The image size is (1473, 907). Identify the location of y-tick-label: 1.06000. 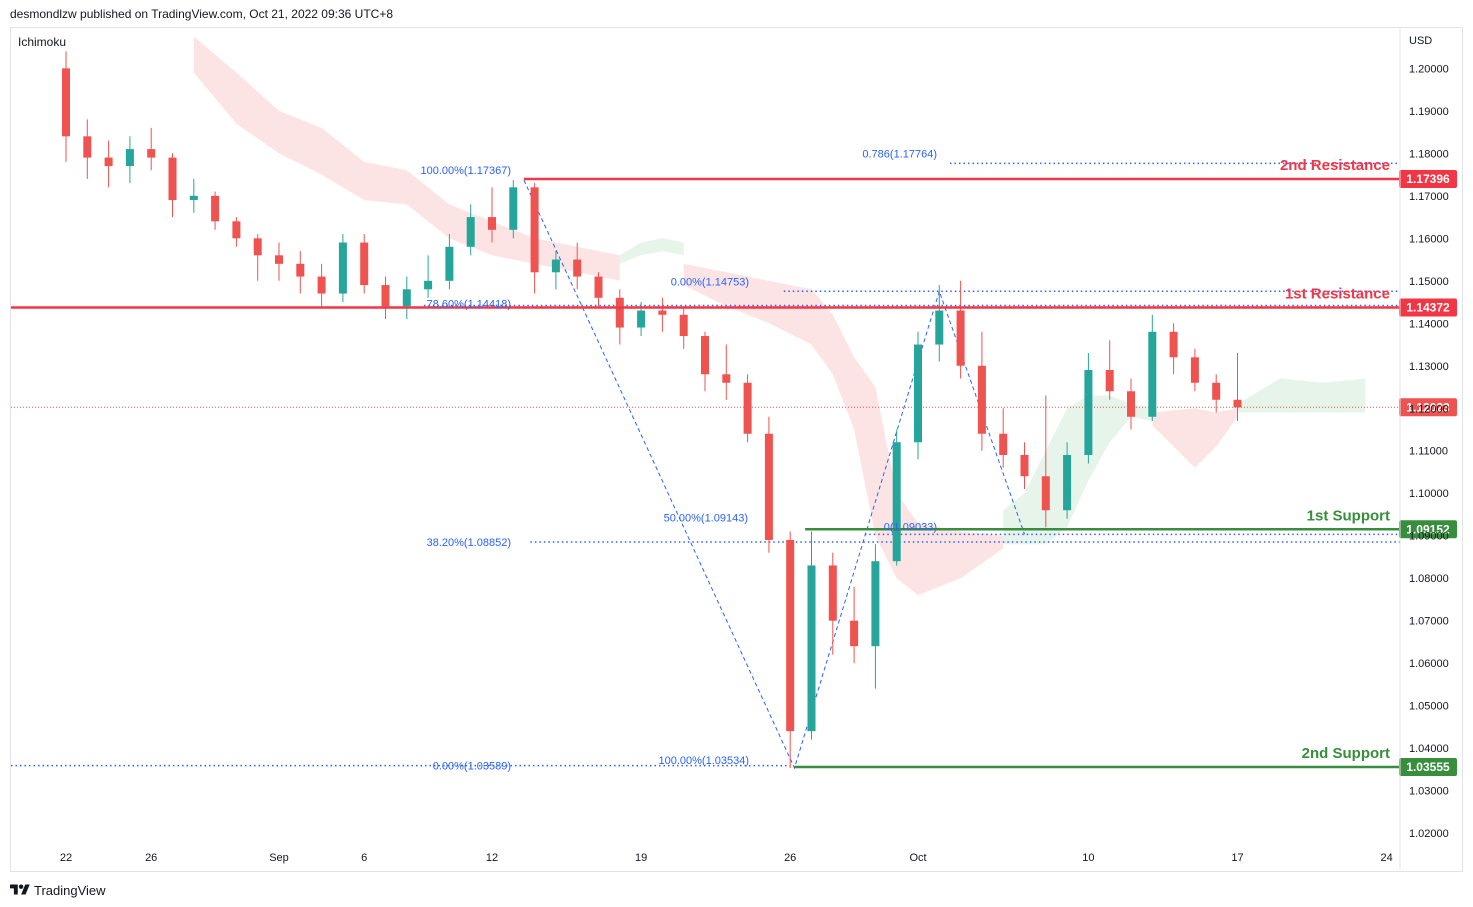
(1429, 664).